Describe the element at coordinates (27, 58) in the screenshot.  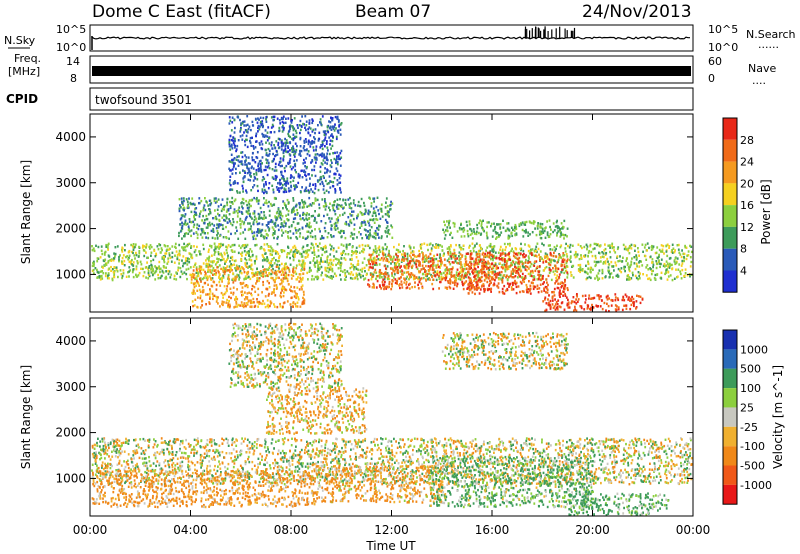
I see `freq-label: Freq.` at that location.